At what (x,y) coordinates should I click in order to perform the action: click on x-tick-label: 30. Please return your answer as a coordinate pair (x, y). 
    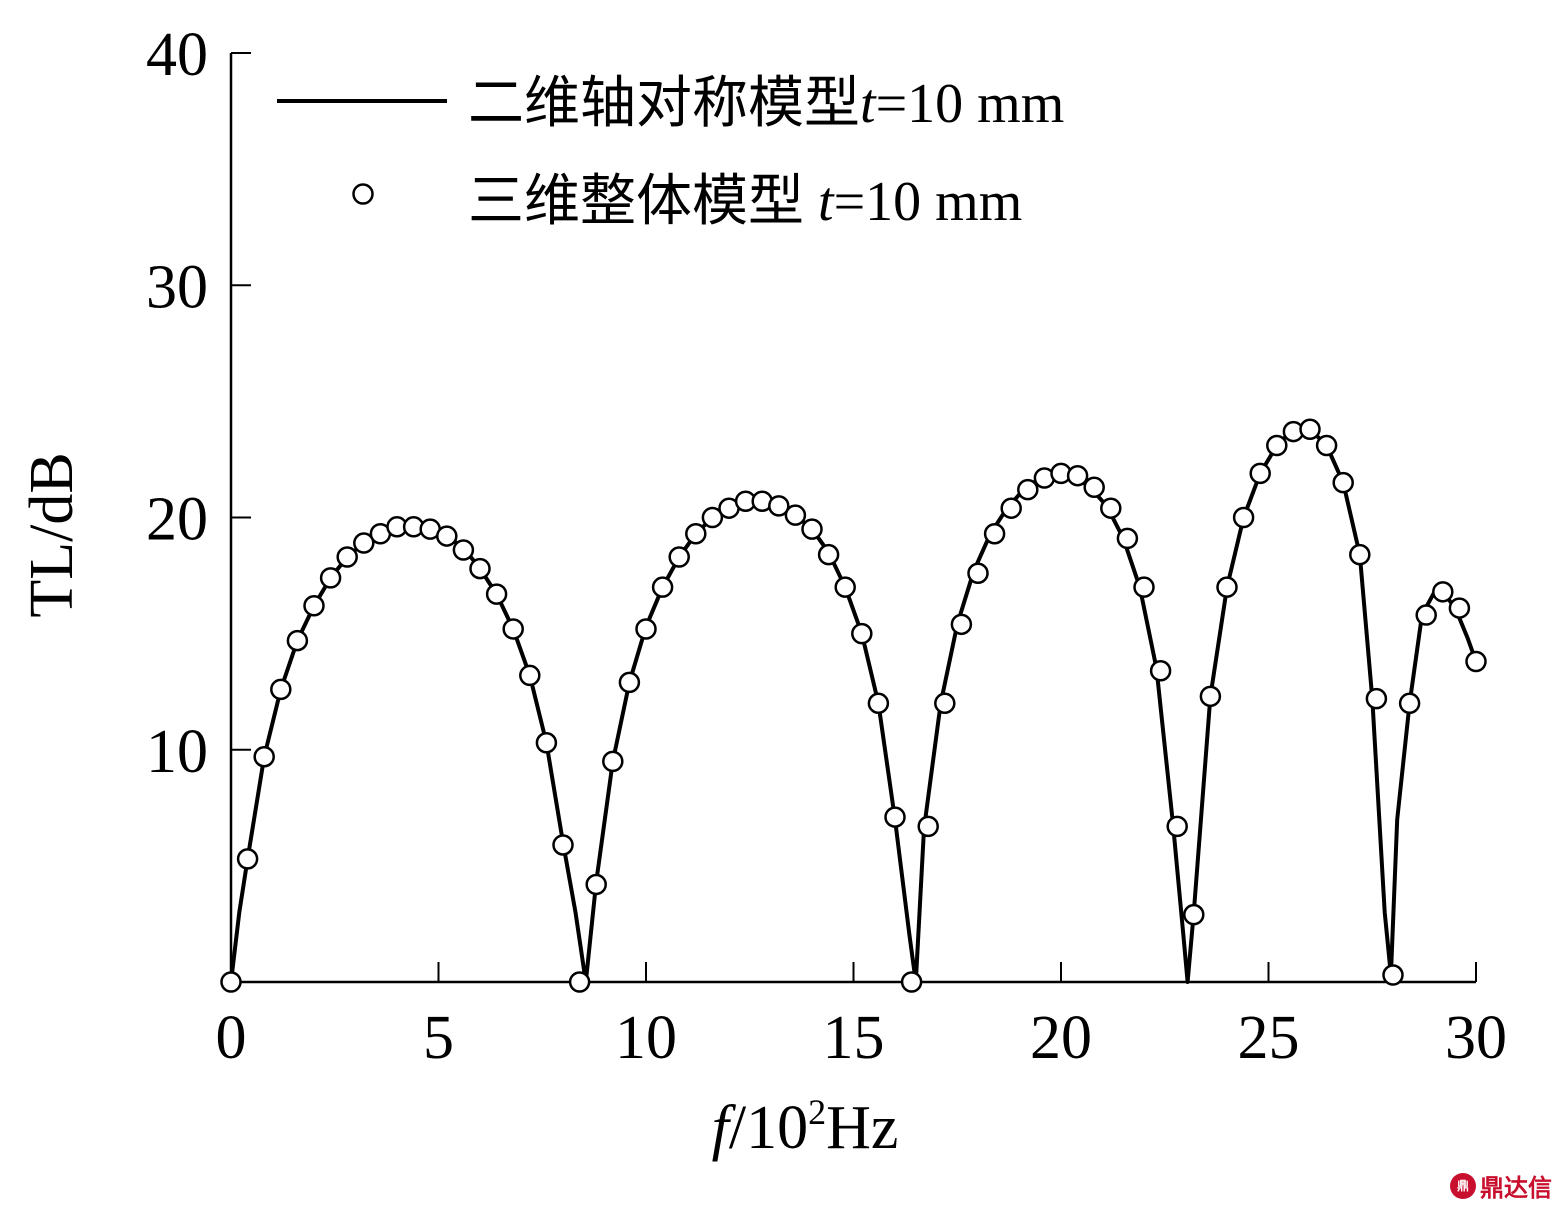
    Looking at the image, I should click on (1476, 1038).